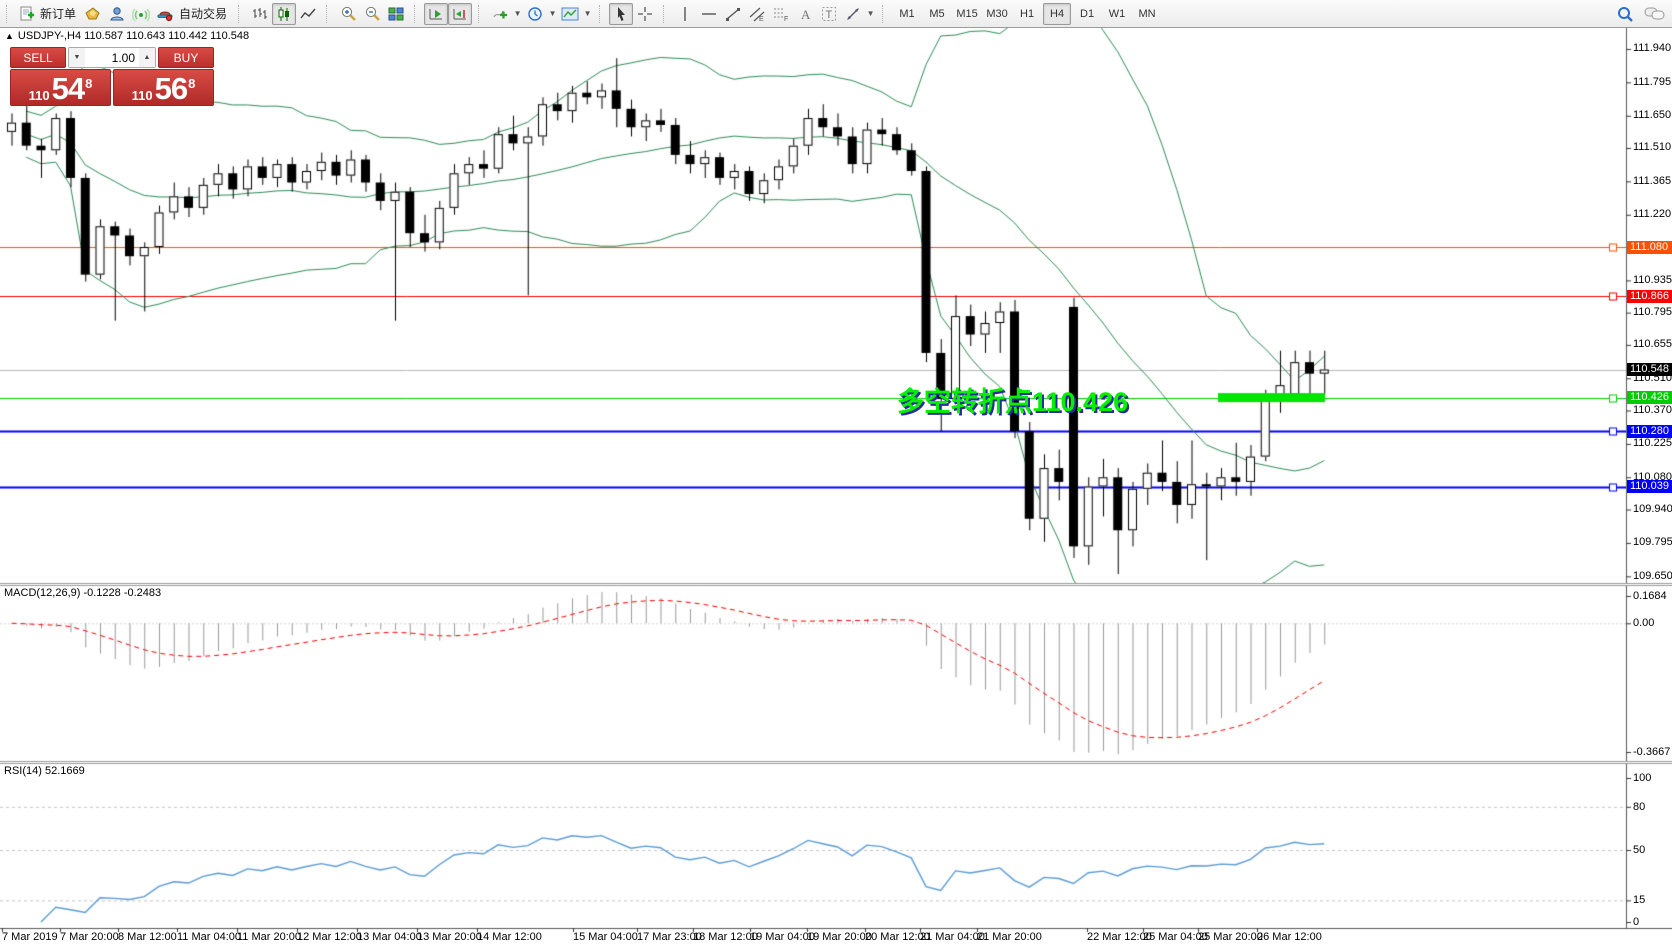 The width and height of the screenshot is (1672, 944). I want to click on sell-price-sup: 8, so click(89, 83).